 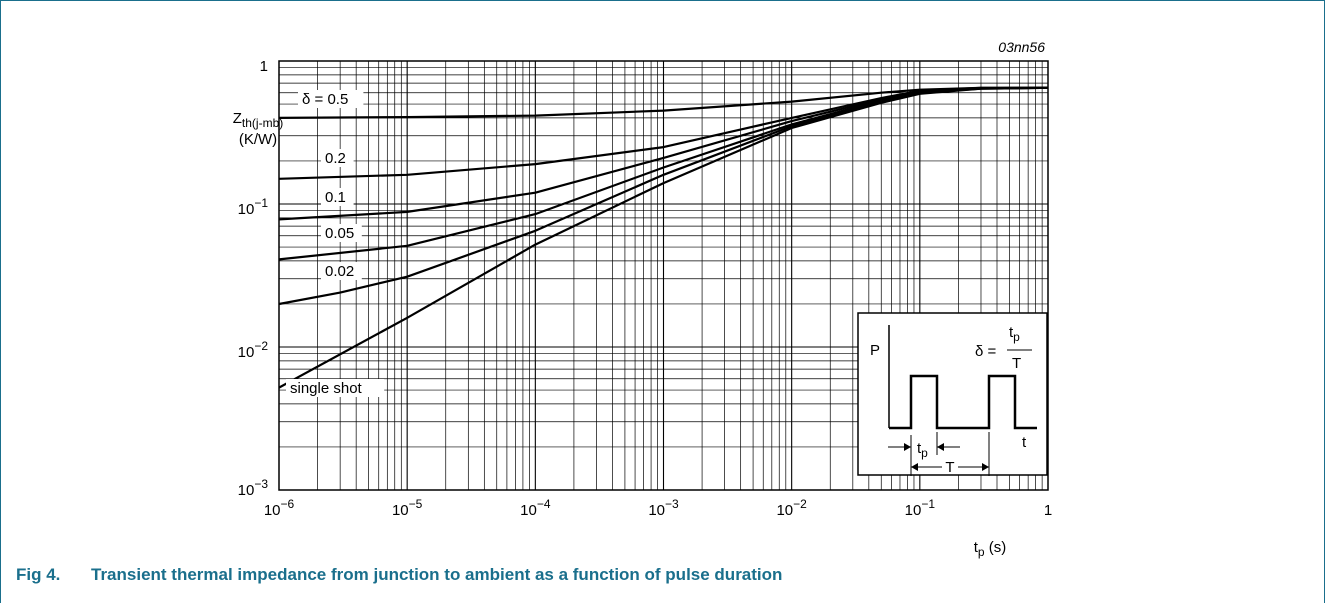 I want to click on inset-tp-label: tp, so click(x=922, y=450).